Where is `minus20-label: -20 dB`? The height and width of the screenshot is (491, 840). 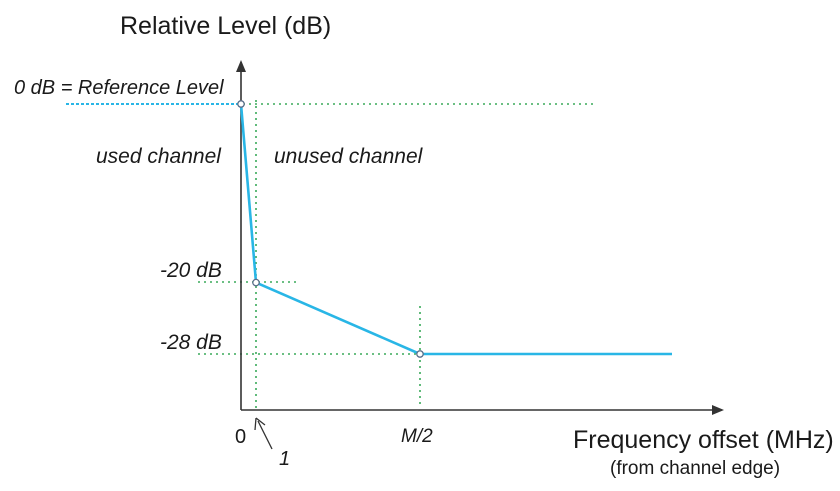 minus20-label: -20 dB is located at coordinates (191, 270).